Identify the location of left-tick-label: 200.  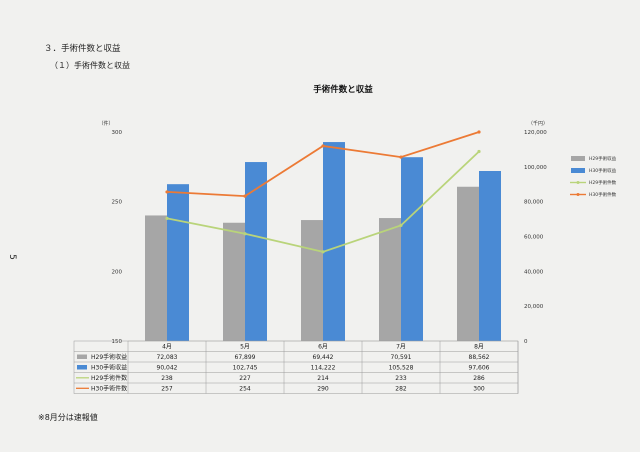
(117, 272).